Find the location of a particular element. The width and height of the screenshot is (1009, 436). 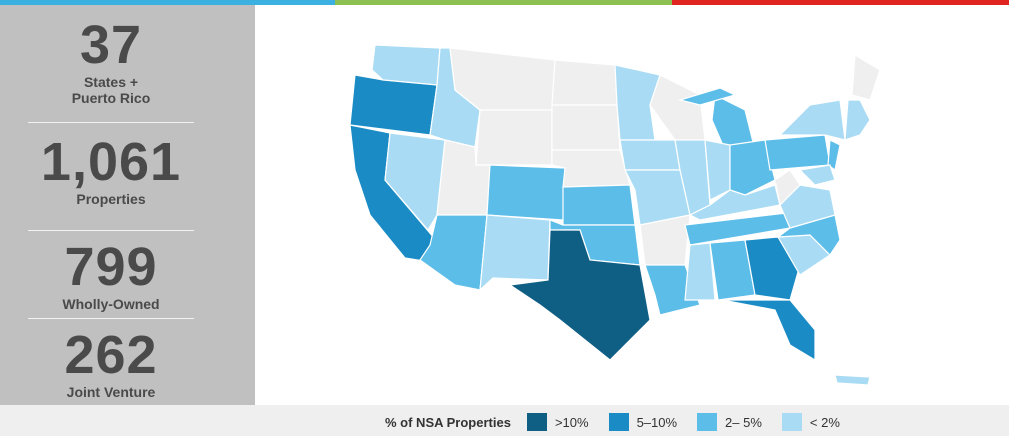

stat-label: Wholly-Owned is located at coordinates (111, 304).